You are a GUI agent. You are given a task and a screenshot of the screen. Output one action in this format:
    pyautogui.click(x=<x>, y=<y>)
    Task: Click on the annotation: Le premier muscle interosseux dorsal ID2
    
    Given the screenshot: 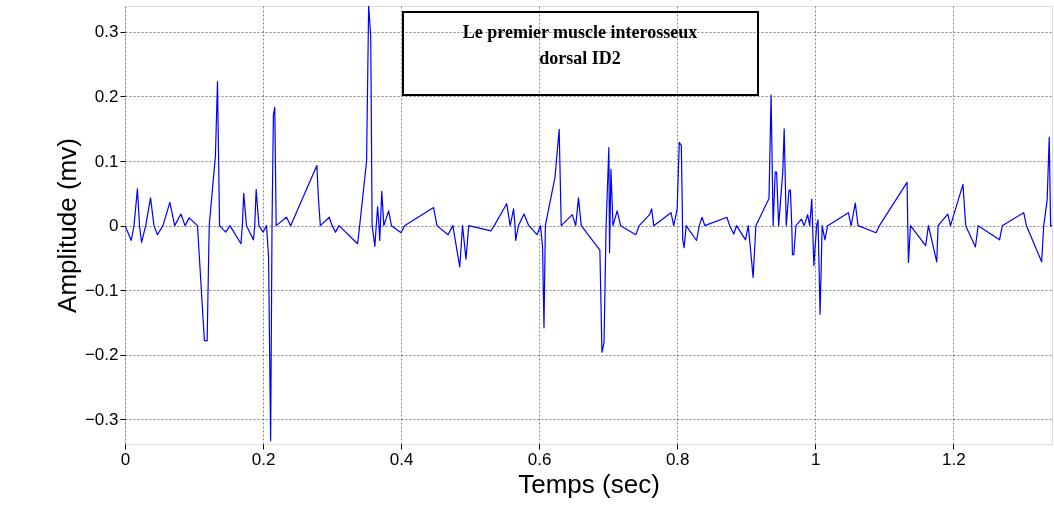 What is the action you would take?
    pyautogui.click(x=580, y=45)
    